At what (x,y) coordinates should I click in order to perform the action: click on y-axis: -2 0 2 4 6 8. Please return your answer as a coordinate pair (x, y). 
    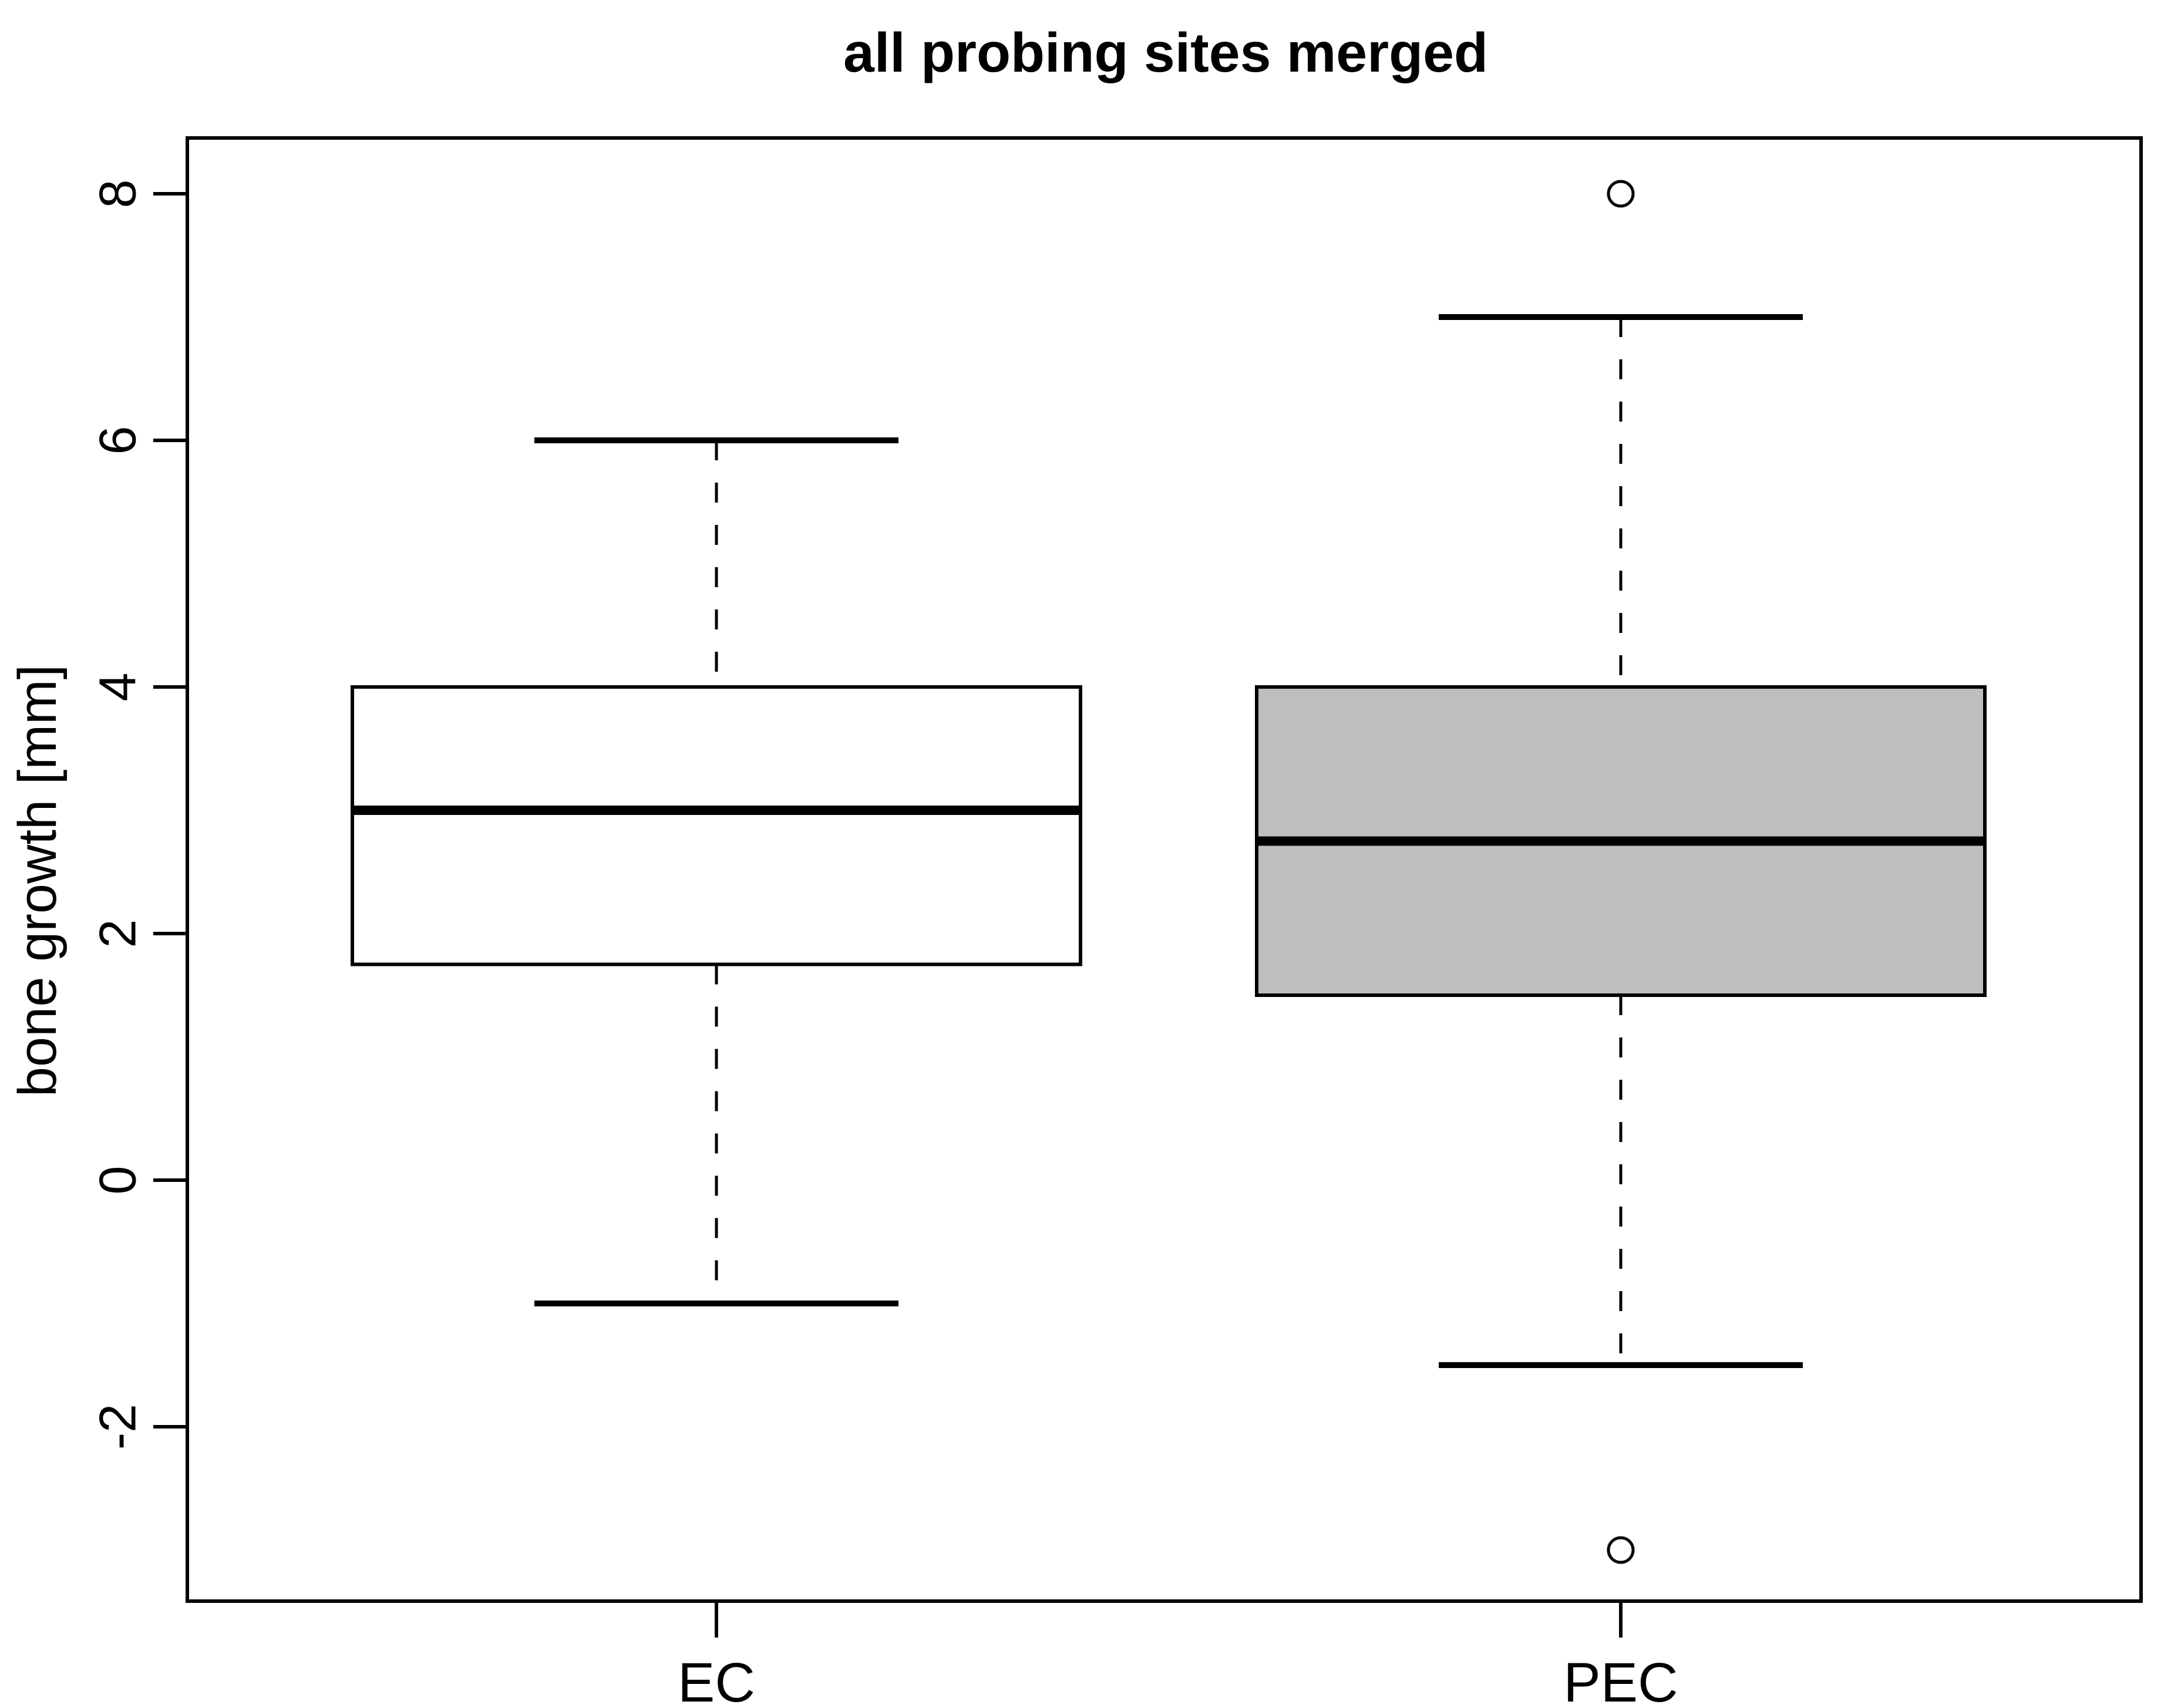
    Looking at the image, I should click on (138, 815).